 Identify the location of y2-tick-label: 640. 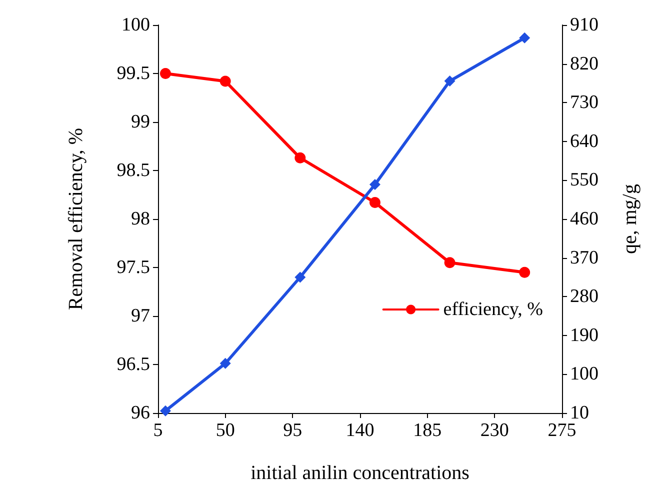
(584, 141).